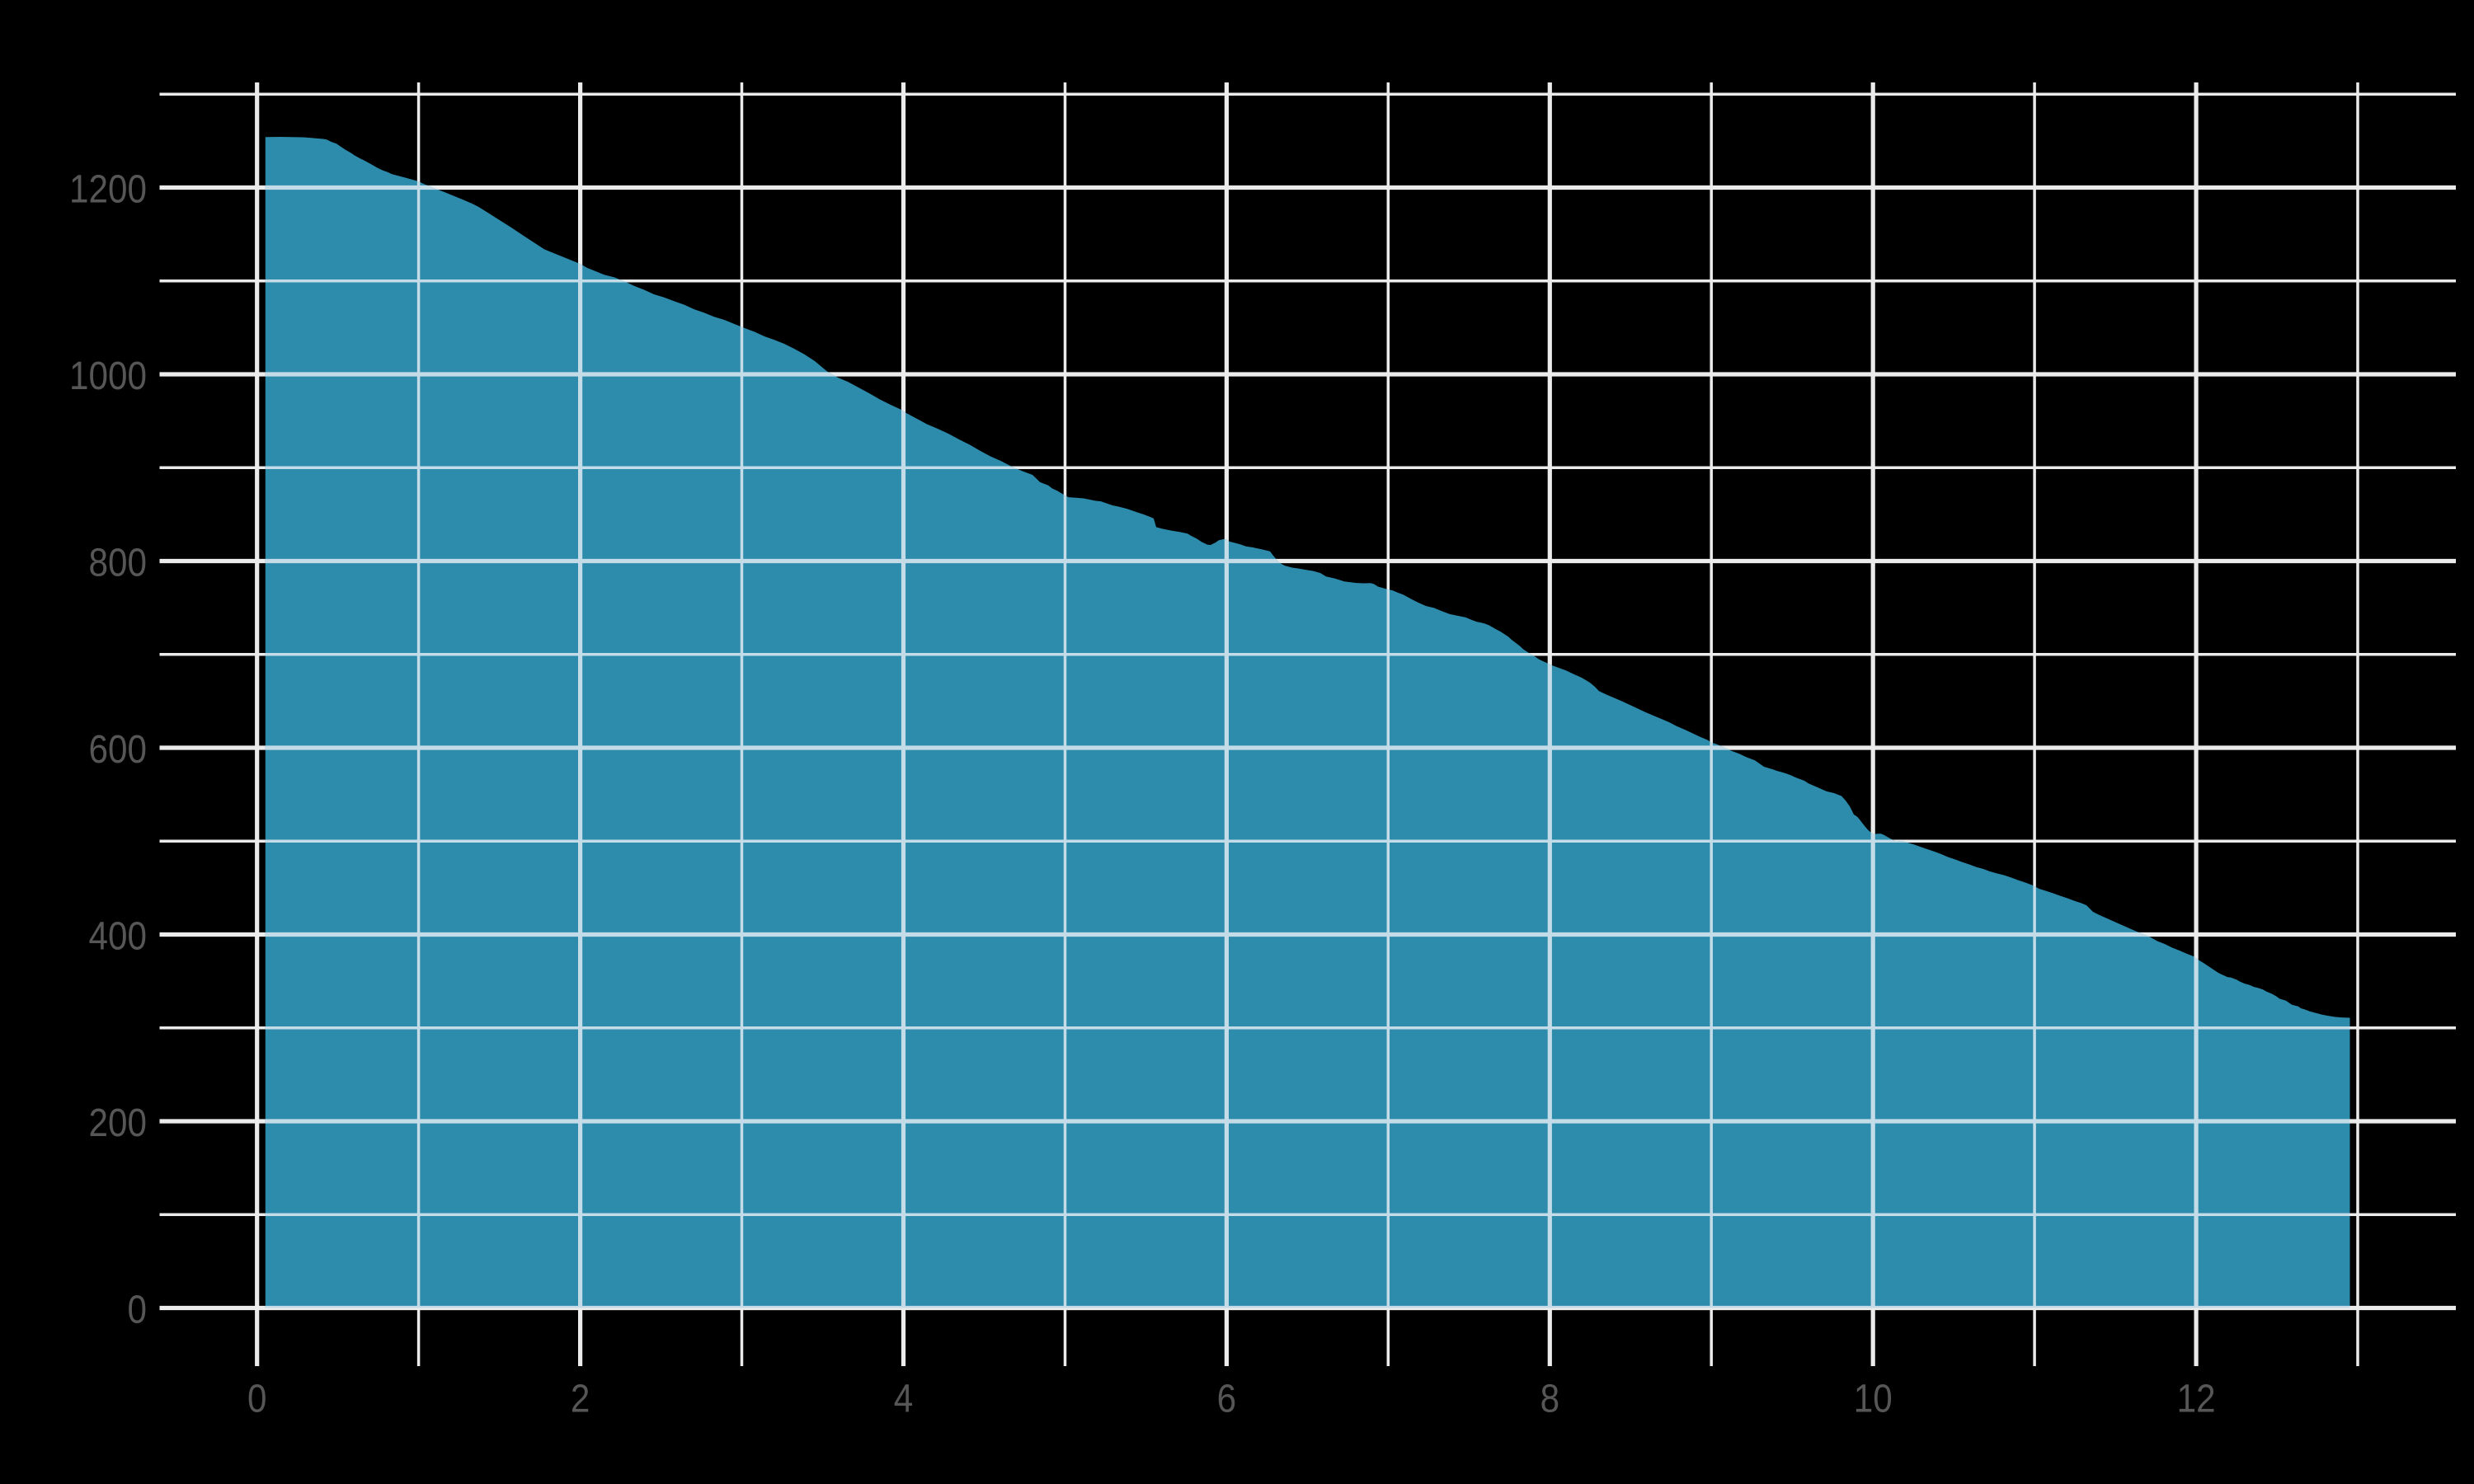 The width and height of the screenshot is (2474, 1484). I want to click on svg-text: 2, so click(580, 1398).